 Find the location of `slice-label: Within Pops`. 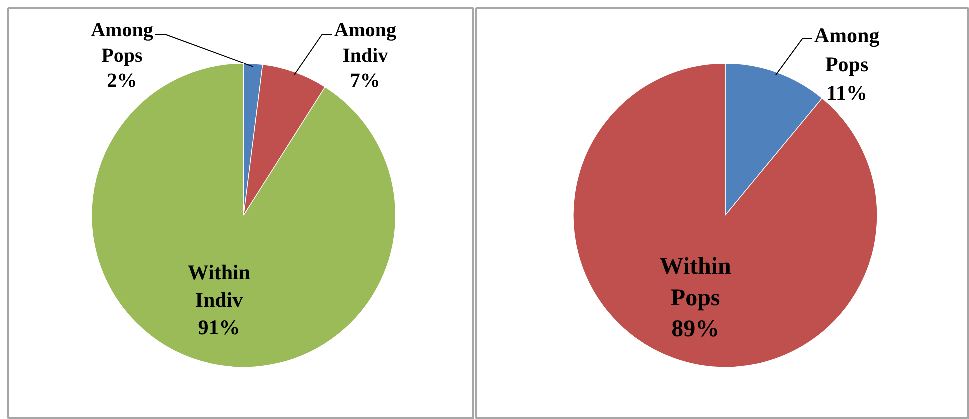

slice-label: Within Pops is located at coordinates (696, 283).